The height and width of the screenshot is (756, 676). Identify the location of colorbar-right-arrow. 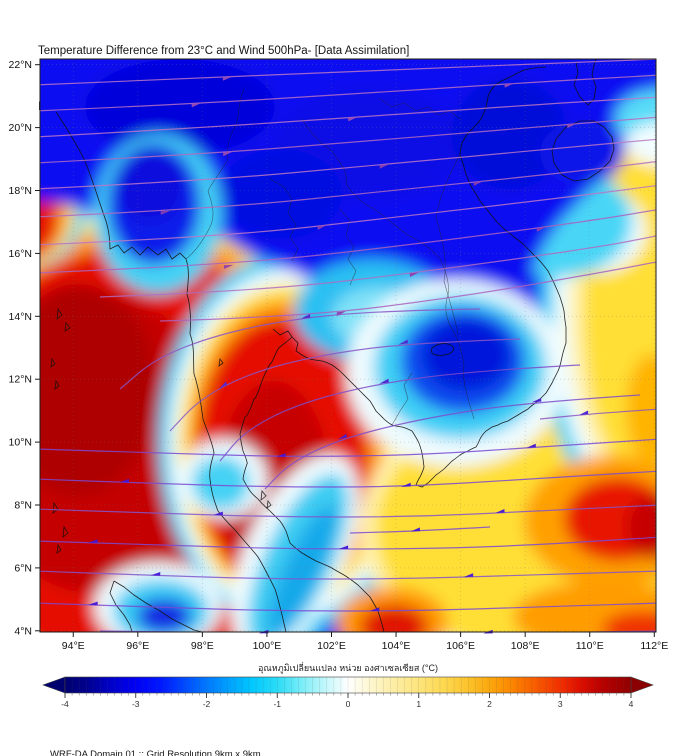
(642, 685).